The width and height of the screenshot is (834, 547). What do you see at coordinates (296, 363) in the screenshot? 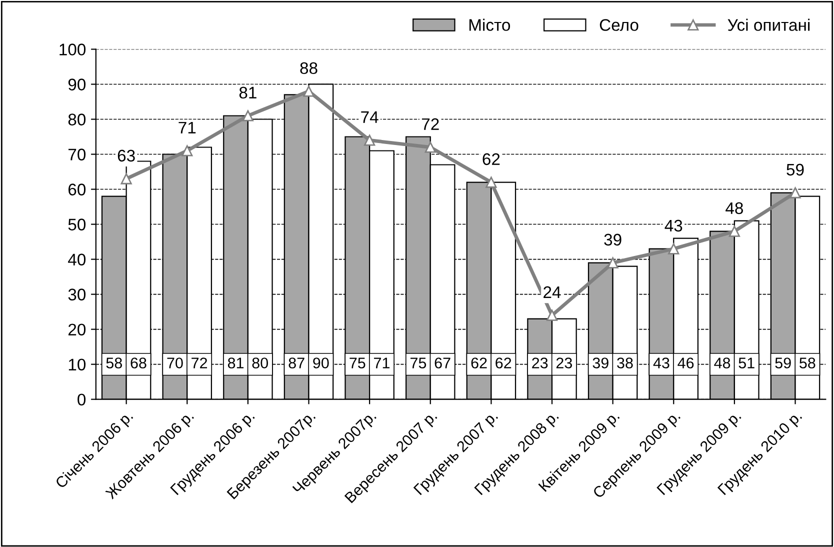
I see `data-label: 87` at bounding box center [296, 363].